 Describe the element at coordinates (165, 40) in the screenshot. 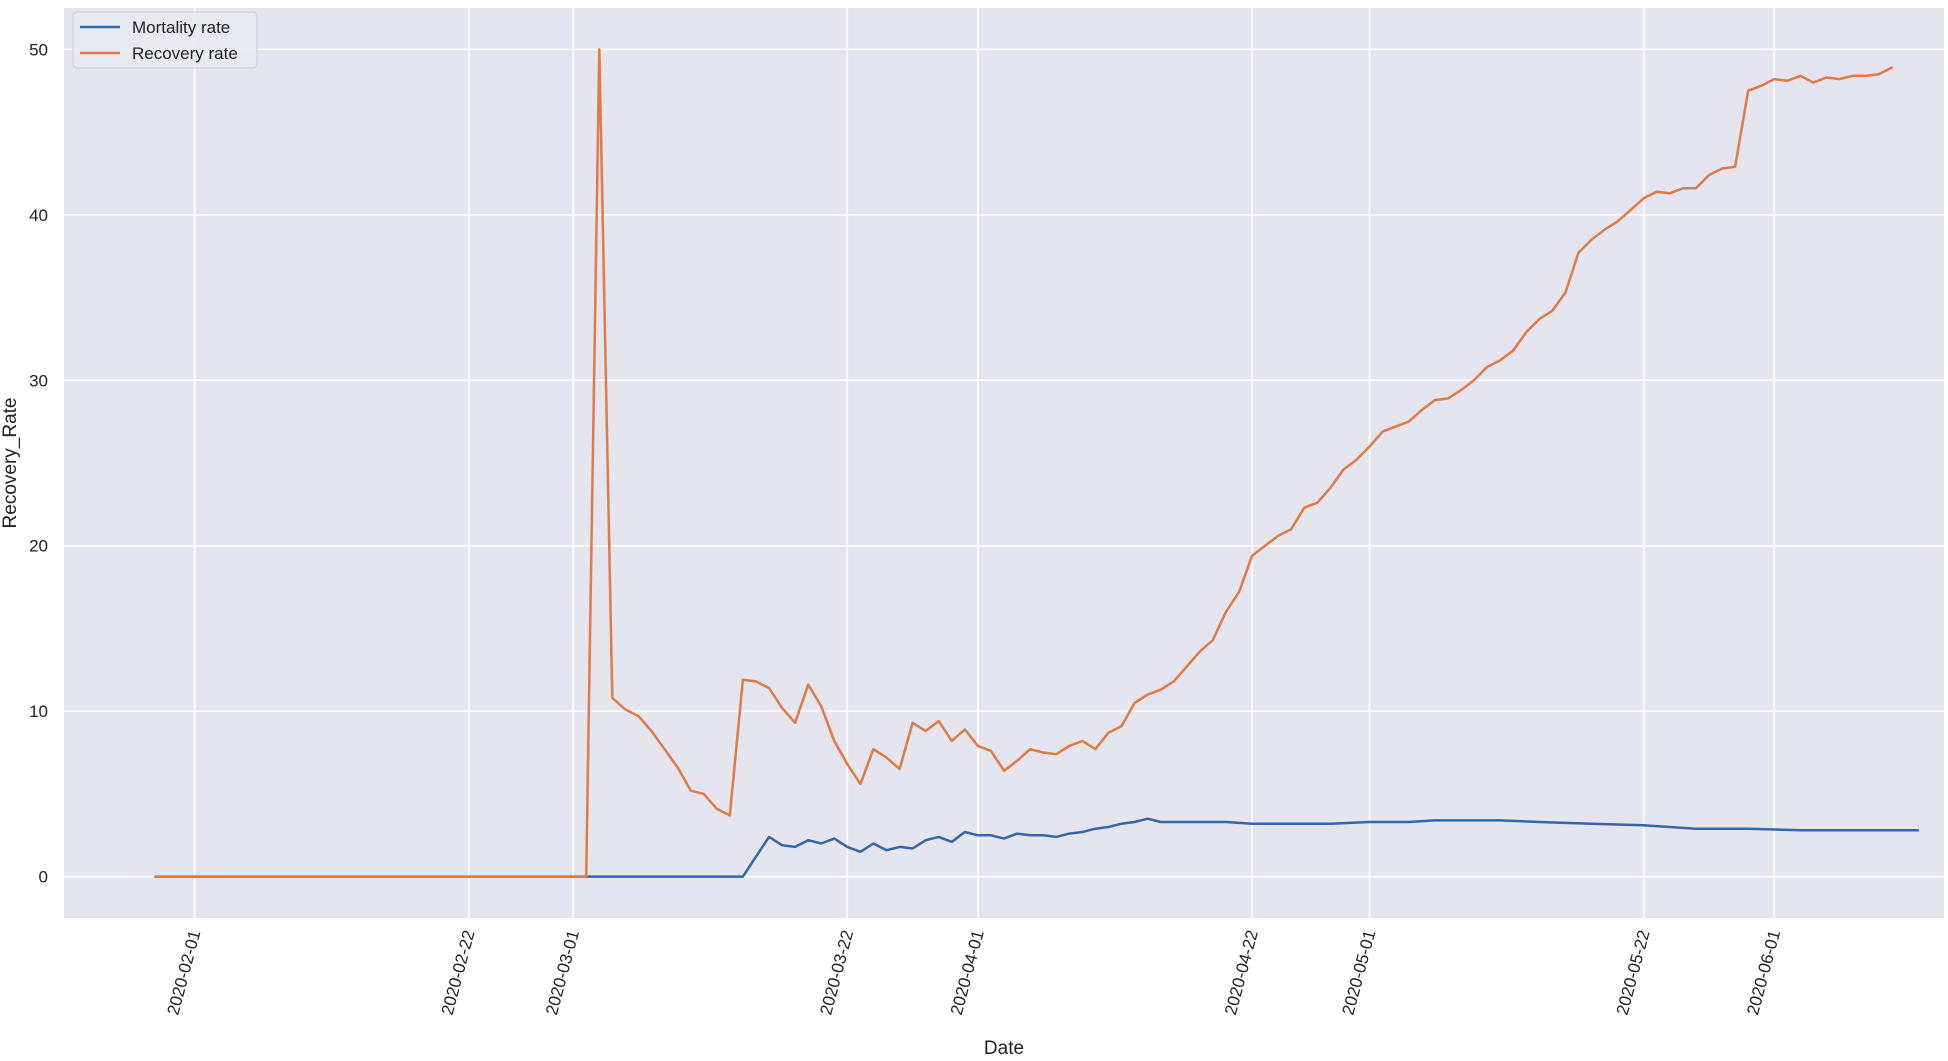

I see `legend: Mortality rate Recovery rate` at that location.